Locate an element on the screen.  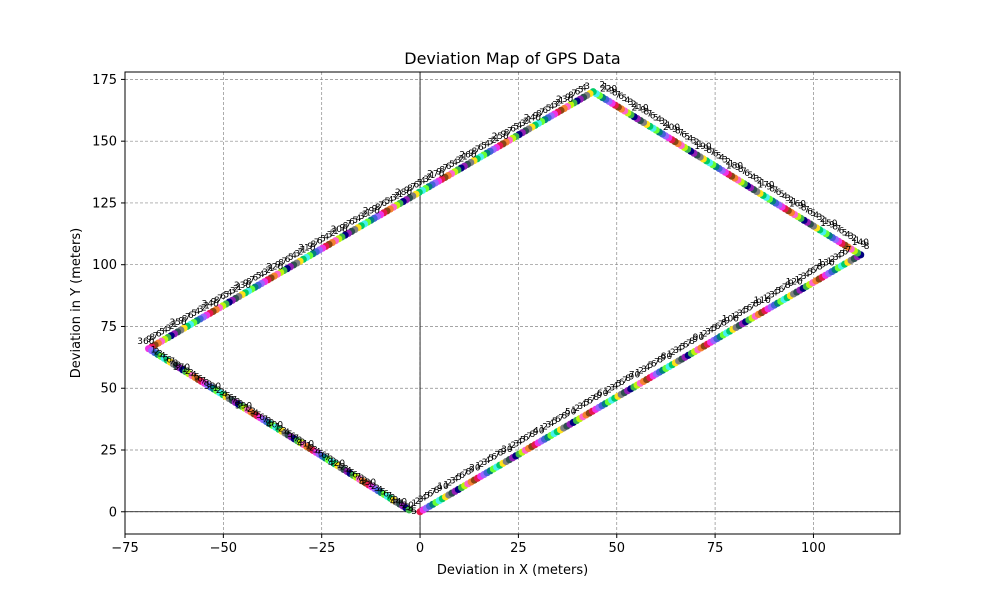
y-tick-label: 0 is located at coordinates (113, 512).